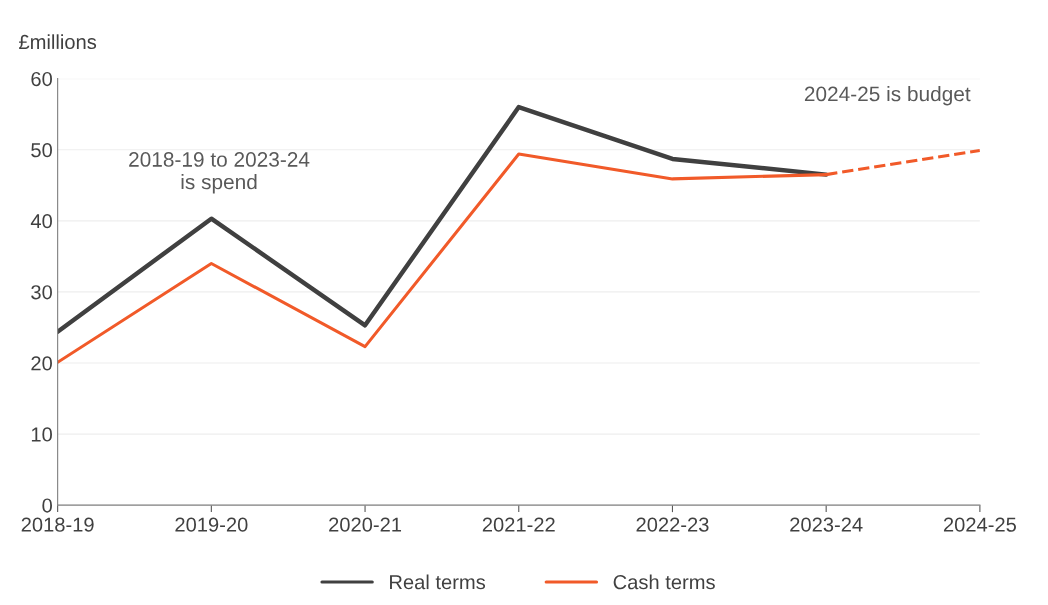  What do you see at coordinates (41, 221) in the screenshot?
I see `y-tick-label: 40` at bounding box center [41, 221].